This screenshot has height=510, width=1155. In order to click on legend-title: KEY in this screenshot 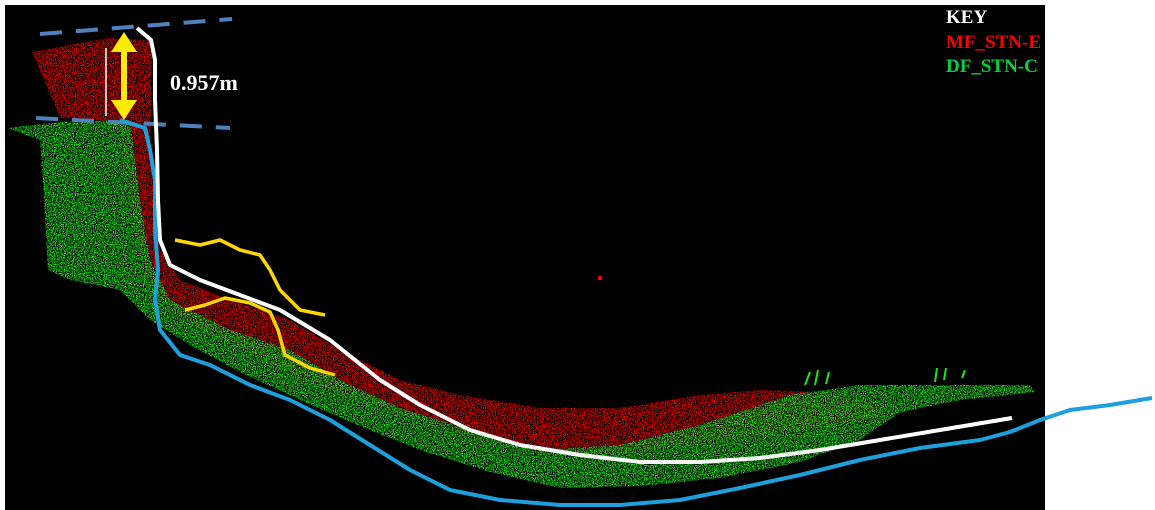, I will do `click(966, 17)`.